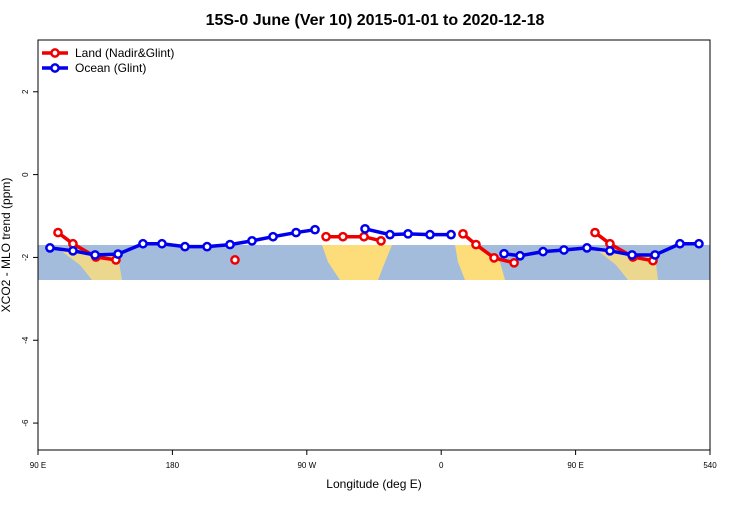 This screenshot has height=505, width=750. Describe the element at coordinates (357, 262) in the screenshot. I see `land-africa` at that location.